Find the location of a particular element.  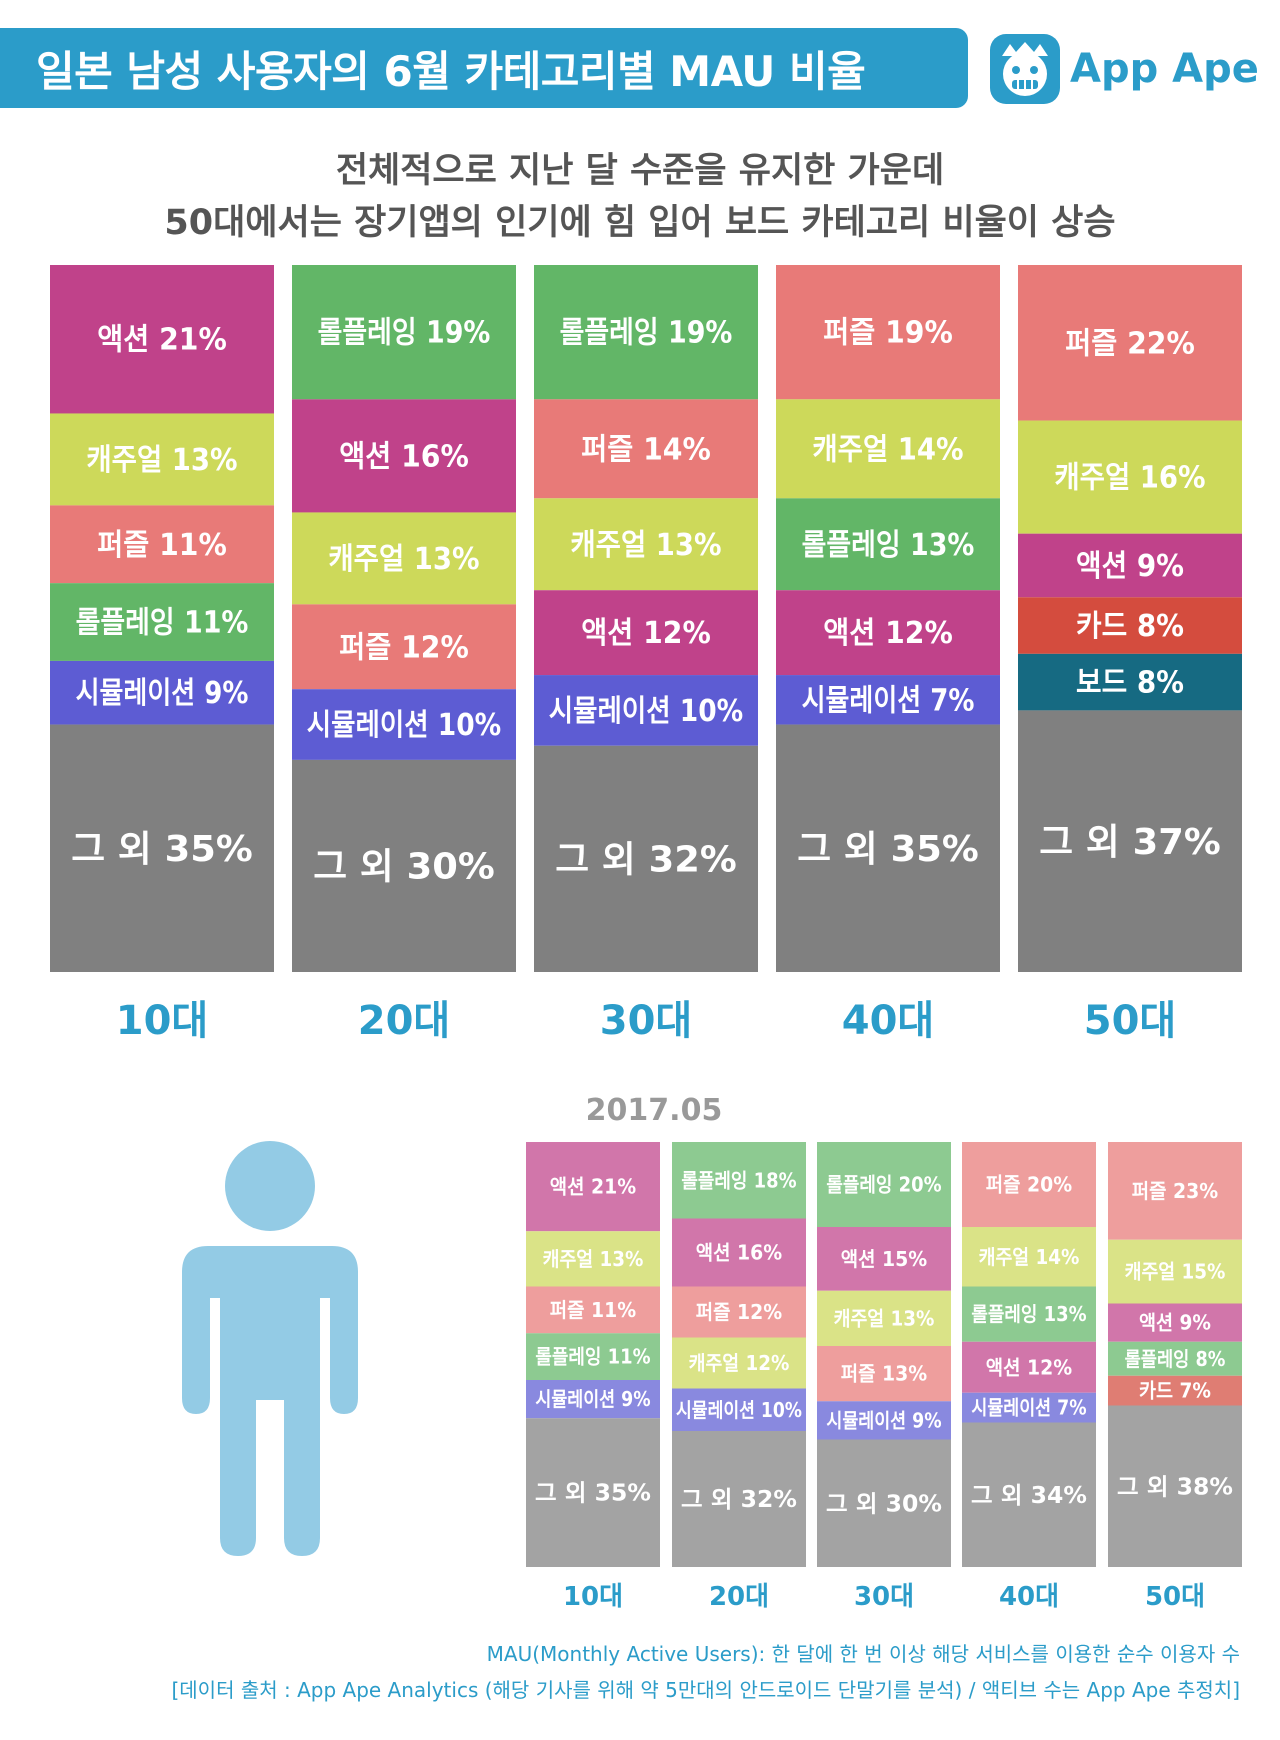

data-label: 롤플레잉 8% is located at coordinates (1175, 1359).